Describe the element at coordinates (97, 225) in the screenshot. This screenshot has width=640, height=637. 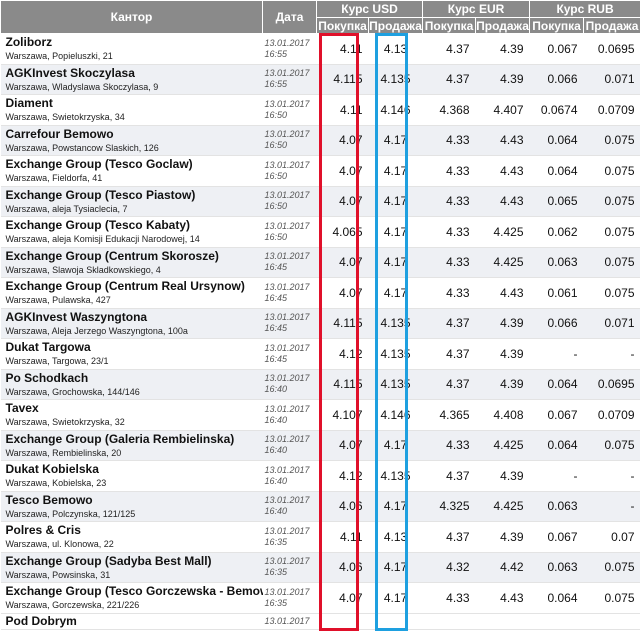
I see `kantor-name: Exchange Group (Tesco Kabaty)` at that location.